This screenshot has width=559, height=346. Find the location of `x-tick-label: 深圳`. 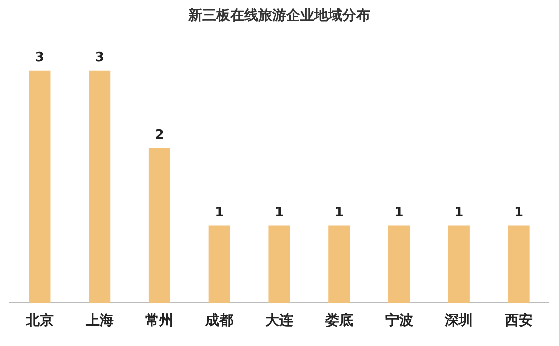

x-tick-label: 深圳 is located at coordinates (459, 321).